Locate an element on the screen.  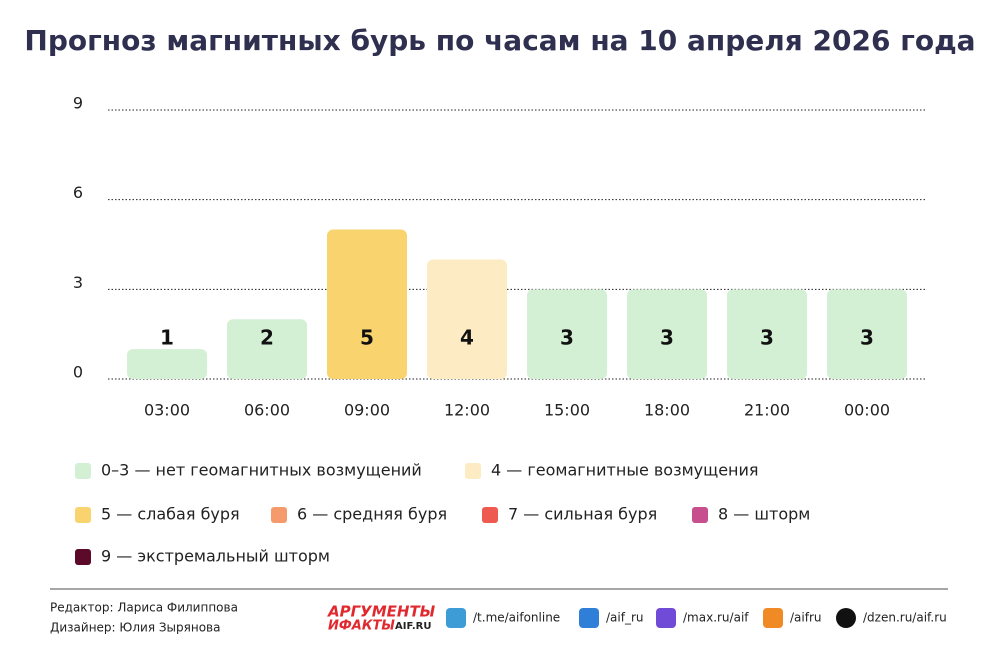
social-link: /max.ru/aif is located at coordinates (716, 618).